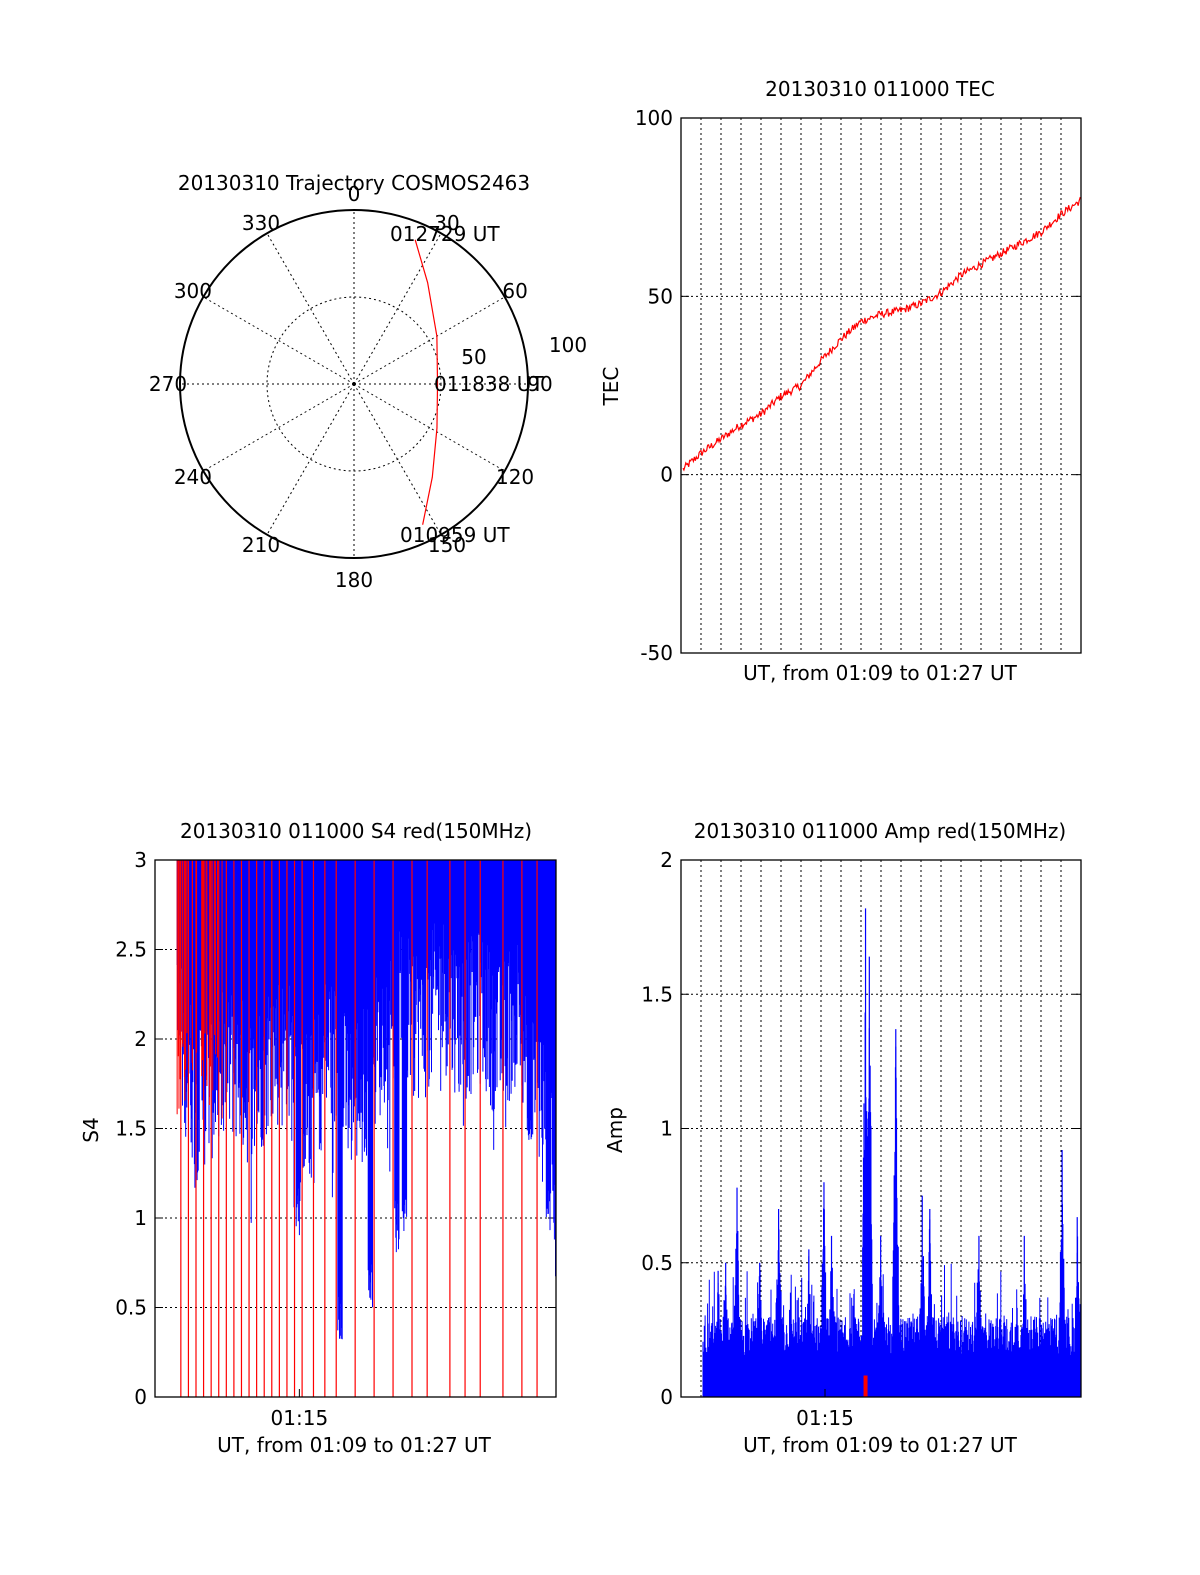  I want to click on trajectory-mid-time: 011838 UT, so click(489, 384).